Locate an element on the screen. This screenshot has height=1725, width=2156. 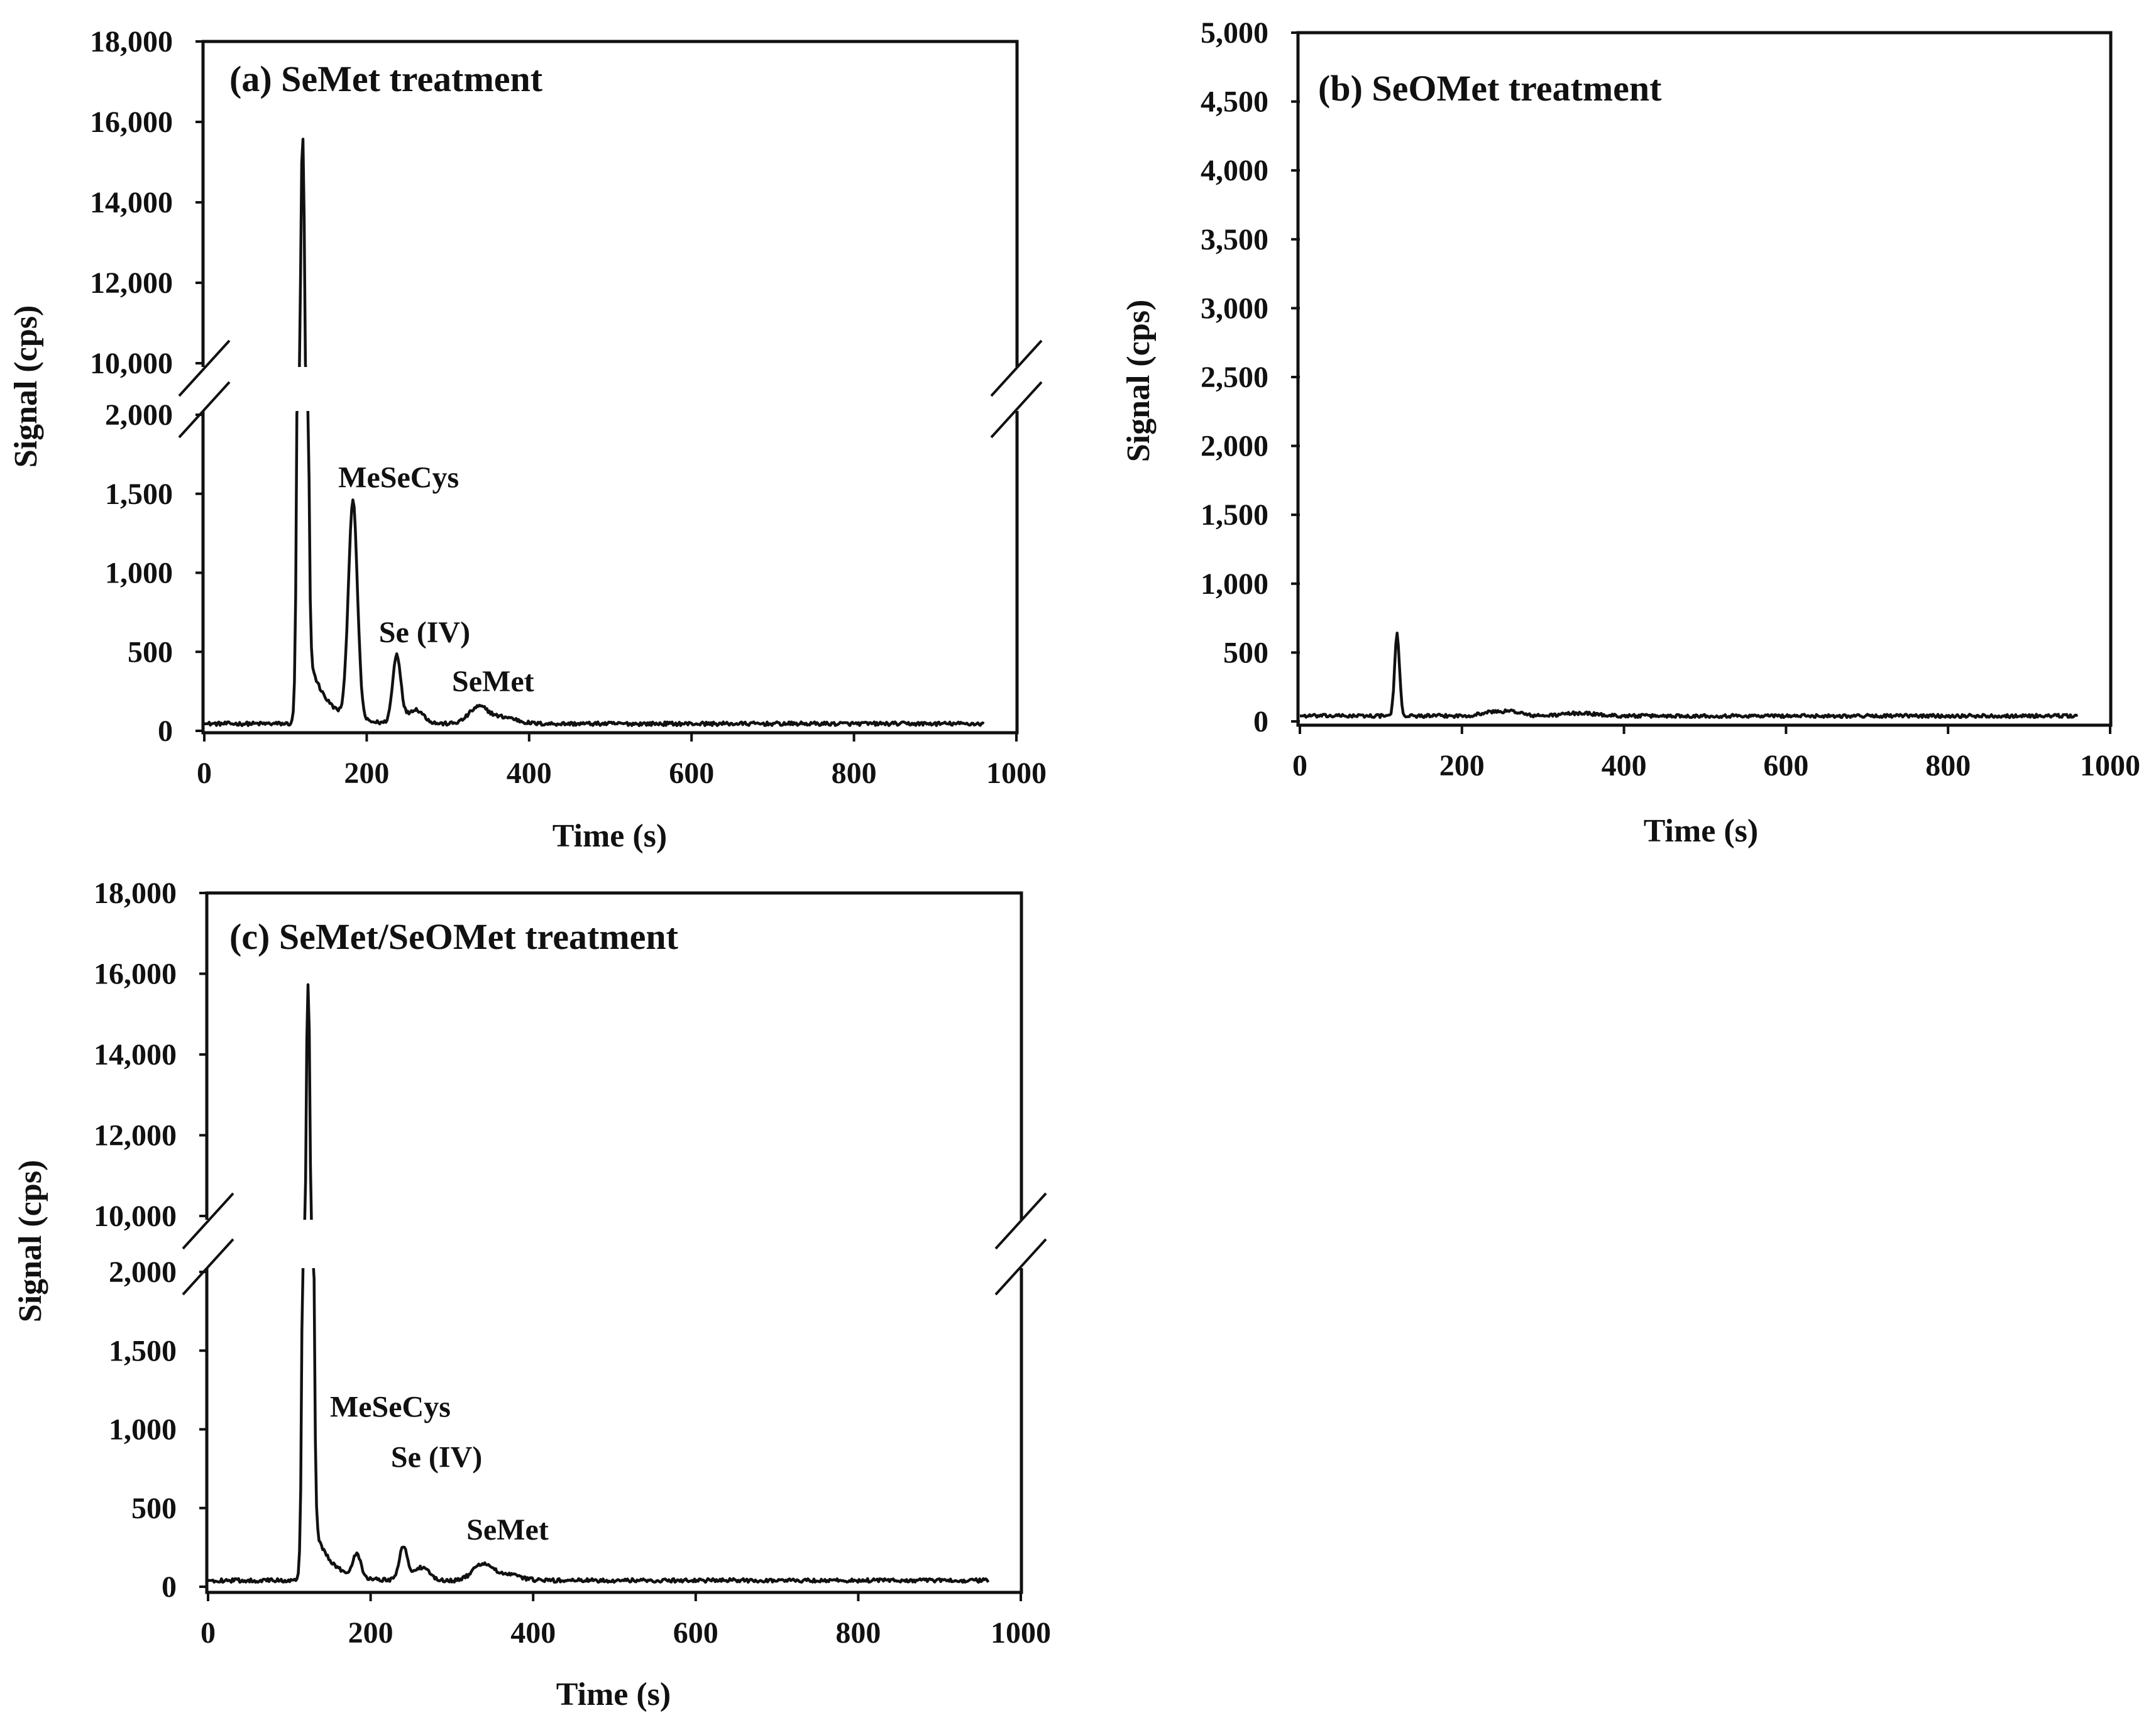
y-tick-label: 3,500 is located at coordinates (1234, 239).